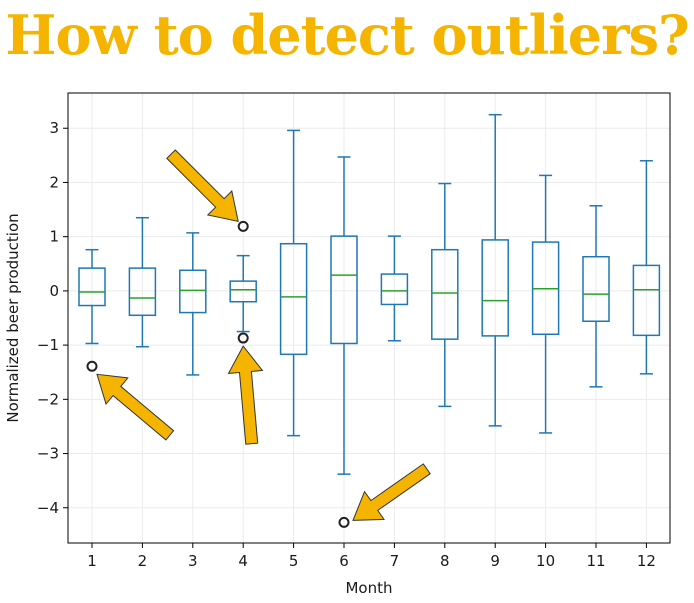 Image resolution: width=694 pixels, height=603 pixels. Describe the element at coordinates (54, 291) in the screenshot. I see `y-tick-label: 0` at that location.